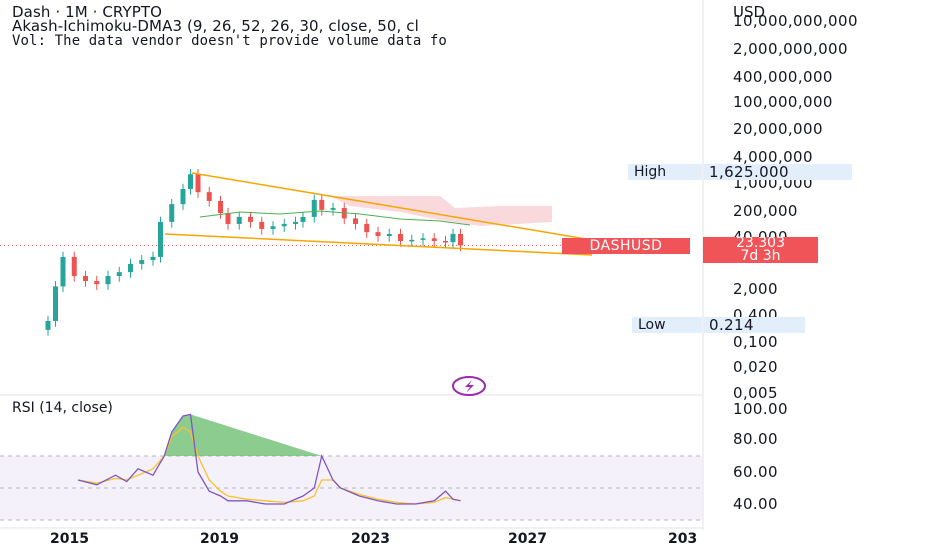 Image resolution: width=932 pixels, height=550 pixels. What do you see at coordinates (755, 393) in the screenshot?
I see `price-tick: 0,005` at bounding box center [755, 393].